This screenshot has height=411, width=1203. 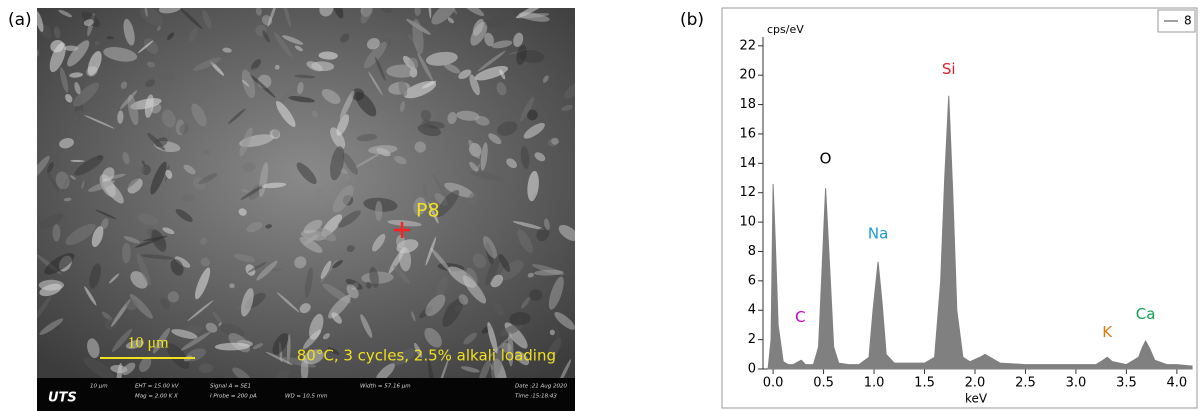 I want to click on x-axis-label: keV, so click(x=976, y=399).